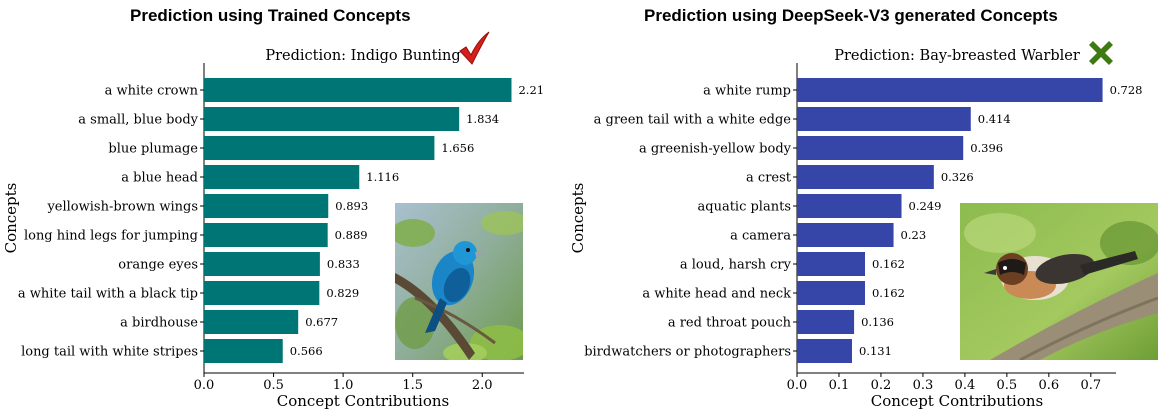 This screenshot has height=417, width=1163. What do you see at coordinates (351, 206) in the screenshot?
I see `value-label: 0.893` at bounding box center [351, 206].